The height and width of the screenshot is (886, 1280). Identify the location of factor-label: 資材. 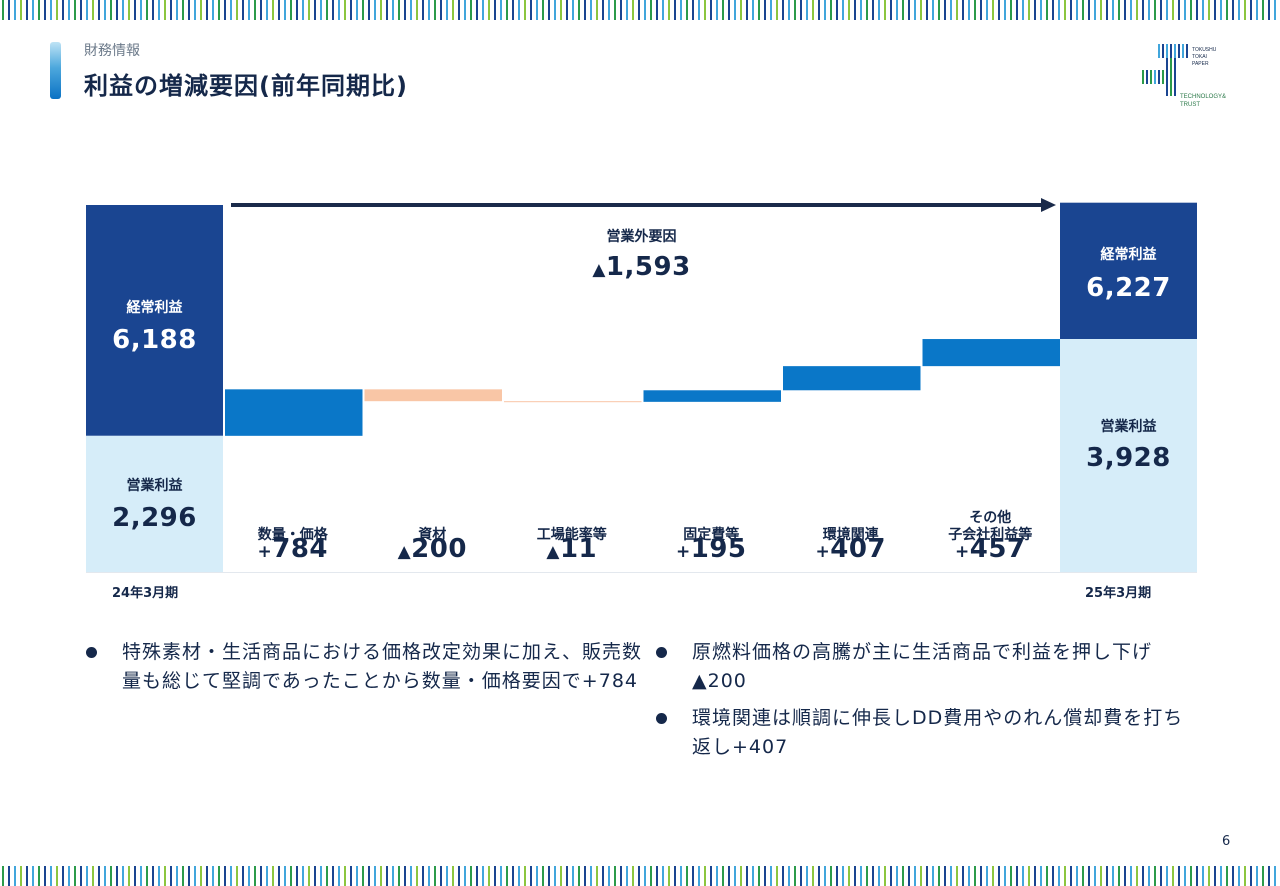
(432, 535).